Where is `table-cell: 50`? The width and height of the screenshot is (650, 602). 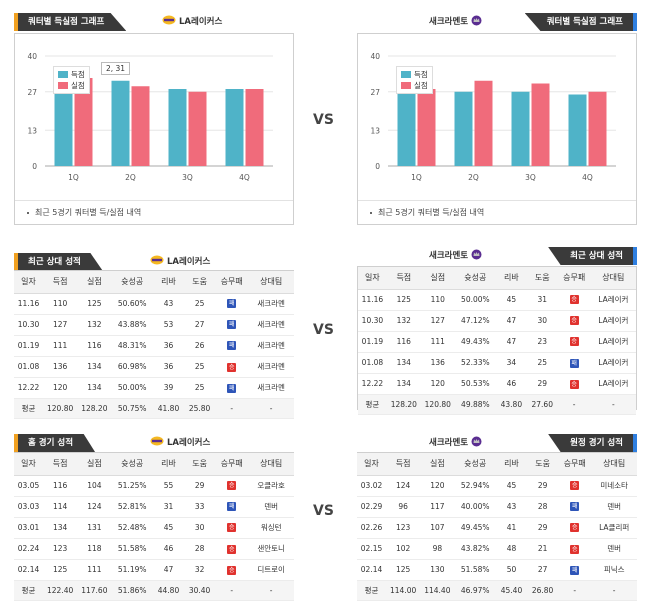 table-cell: 50 is located at coordinates (511, 570).